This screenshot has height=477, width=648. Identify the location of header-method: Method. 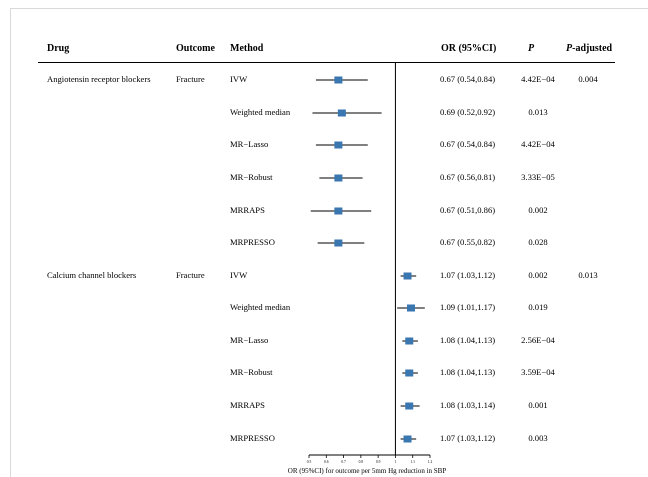
(247, 48).